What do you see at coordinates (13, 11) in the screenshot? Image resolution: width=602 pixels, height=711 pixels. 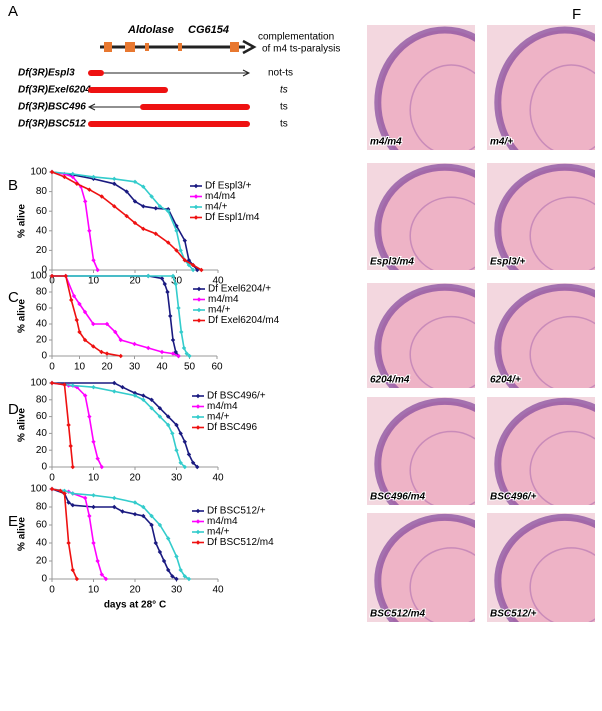 I see `panel-letter: A` at bounding box center [13, 11].